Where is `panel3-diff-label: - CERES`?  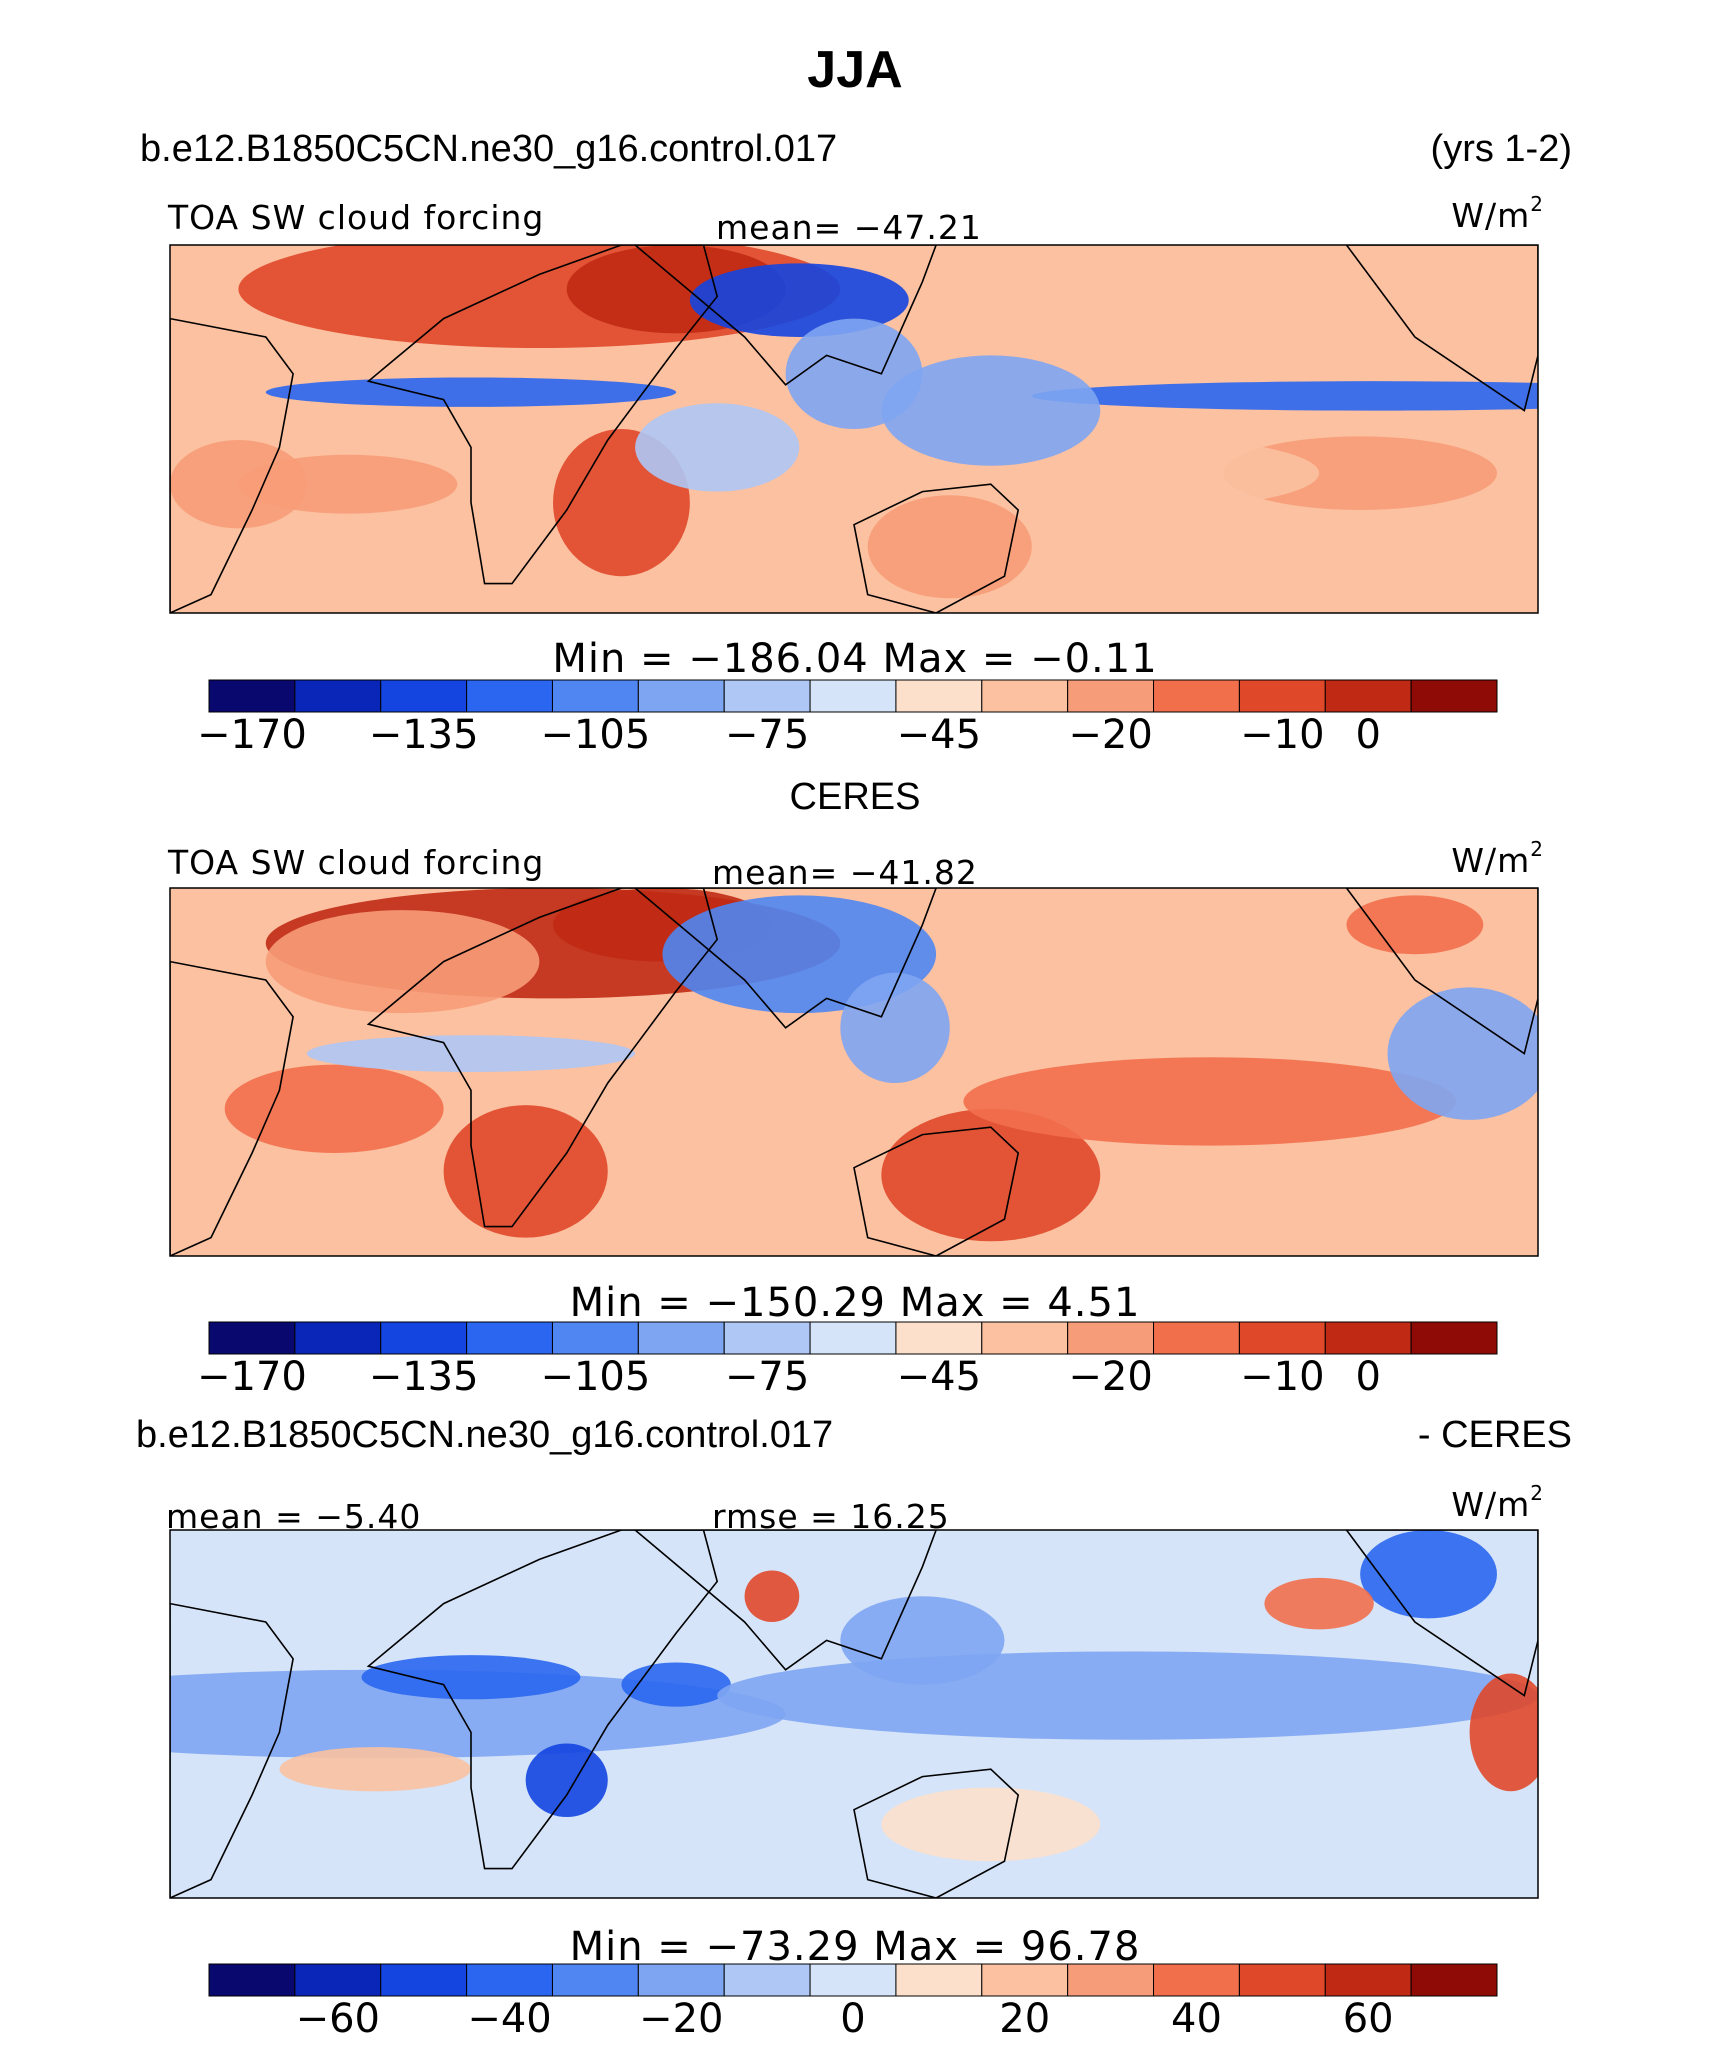 panel3-diff-label: - CERES is located at coordinates (1494, 1435).